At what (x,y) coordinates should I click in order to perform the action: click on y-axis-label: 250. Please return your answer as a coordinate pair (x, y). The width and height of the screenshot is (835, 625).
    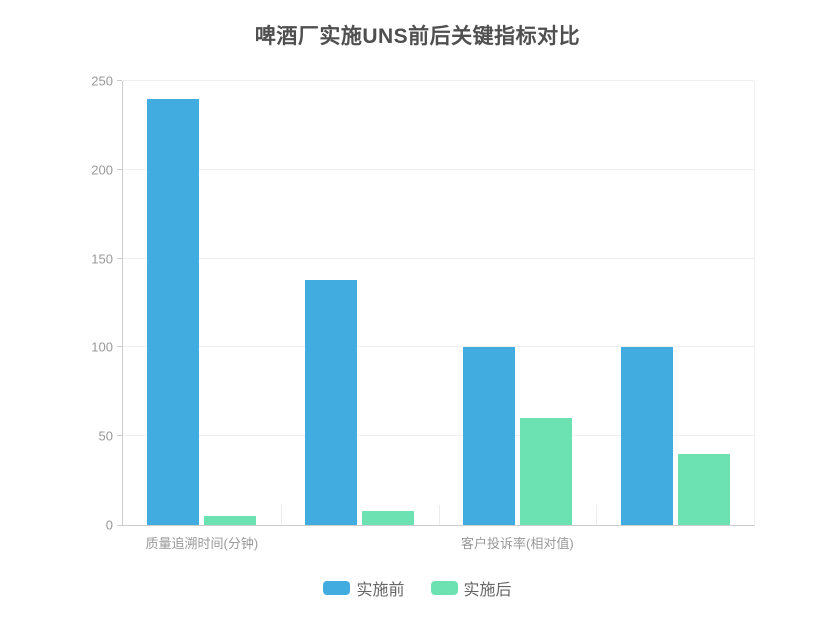
    Looking at the image, I should click on (102, 81).